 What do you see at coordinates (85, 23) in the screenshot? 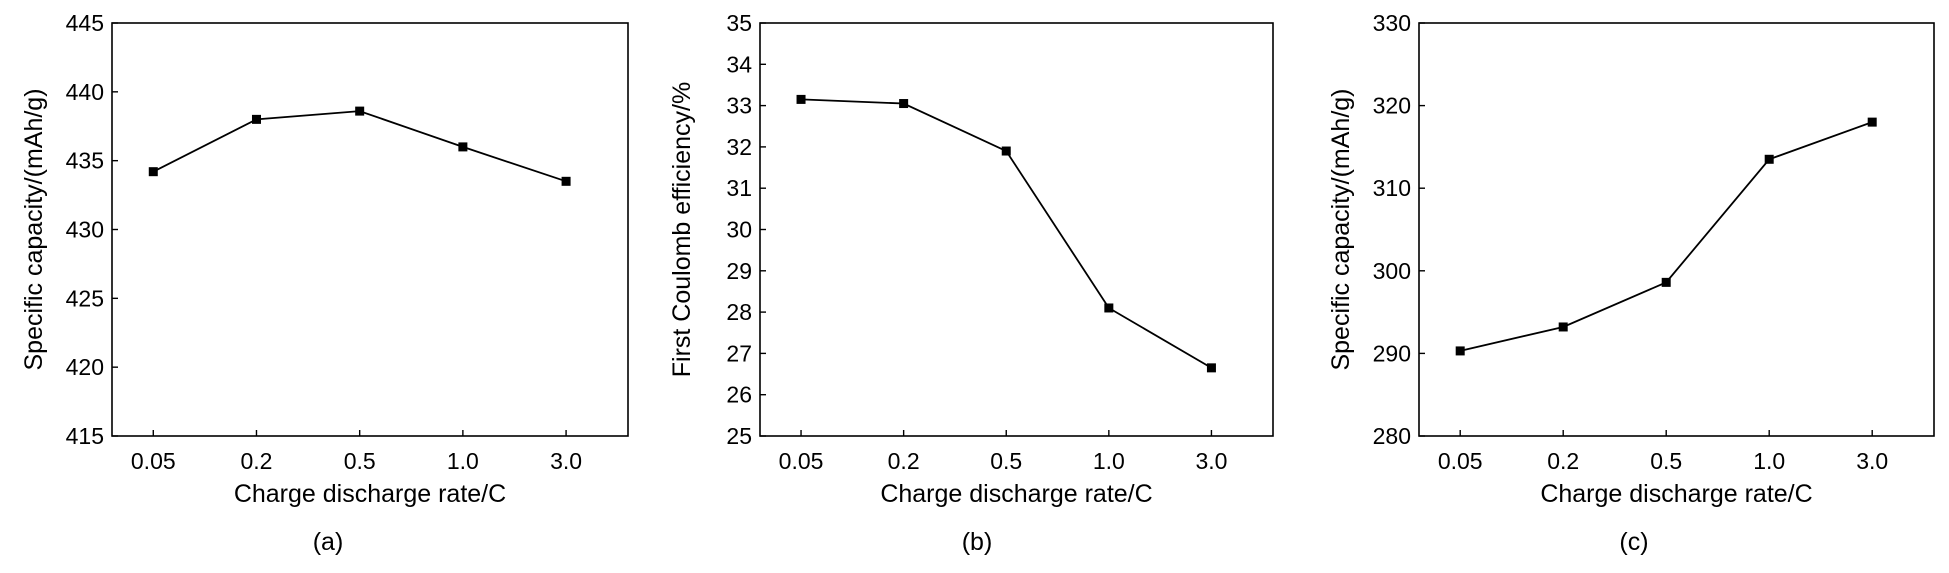
I see `y-tick-label: 445` at bounding box center [85, 23].